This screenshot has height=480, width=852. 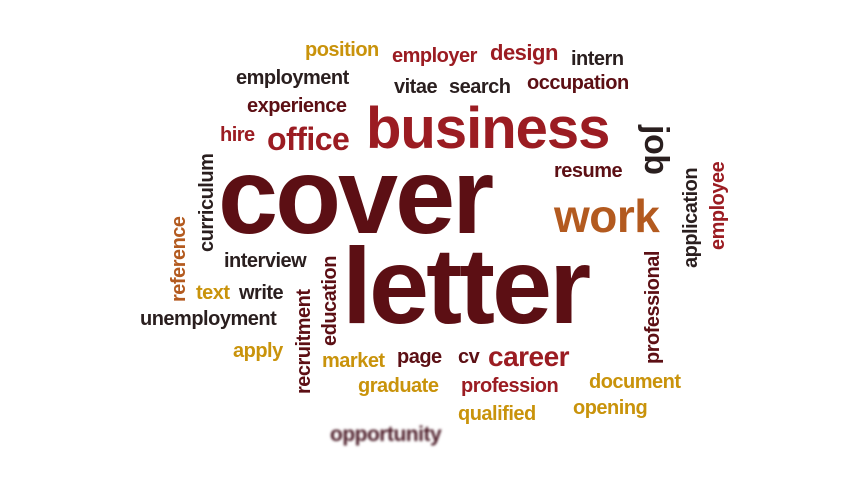 What do you see at coordinates (419, 357) in the screenshot?
I see `word-page: page` at bounding box center [419, 357].